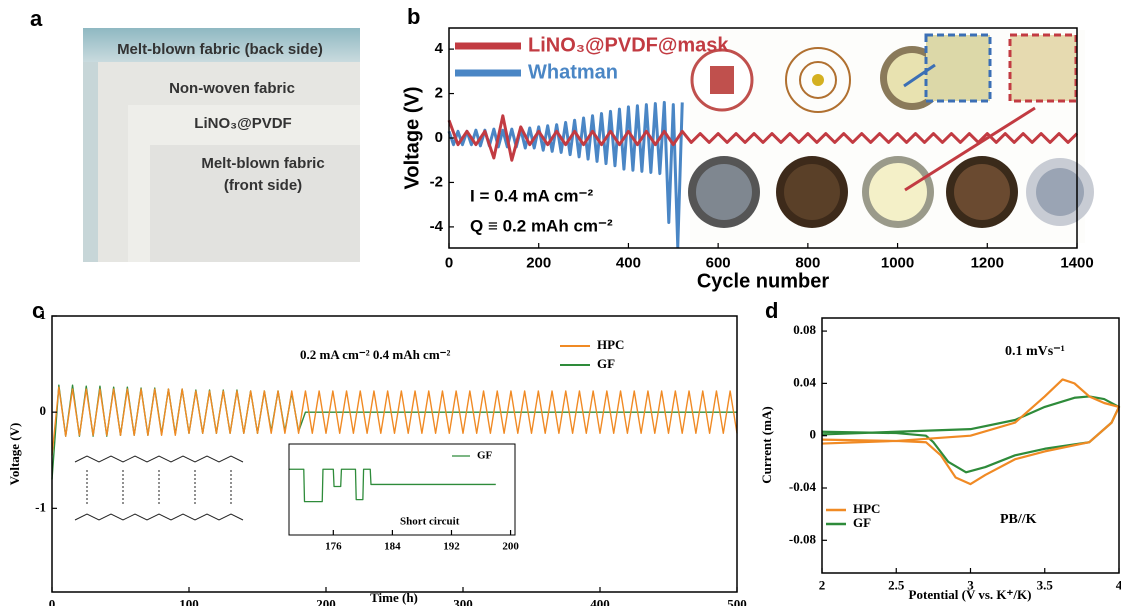  I want to click on x-tick-label: 2, so click(822, 585).